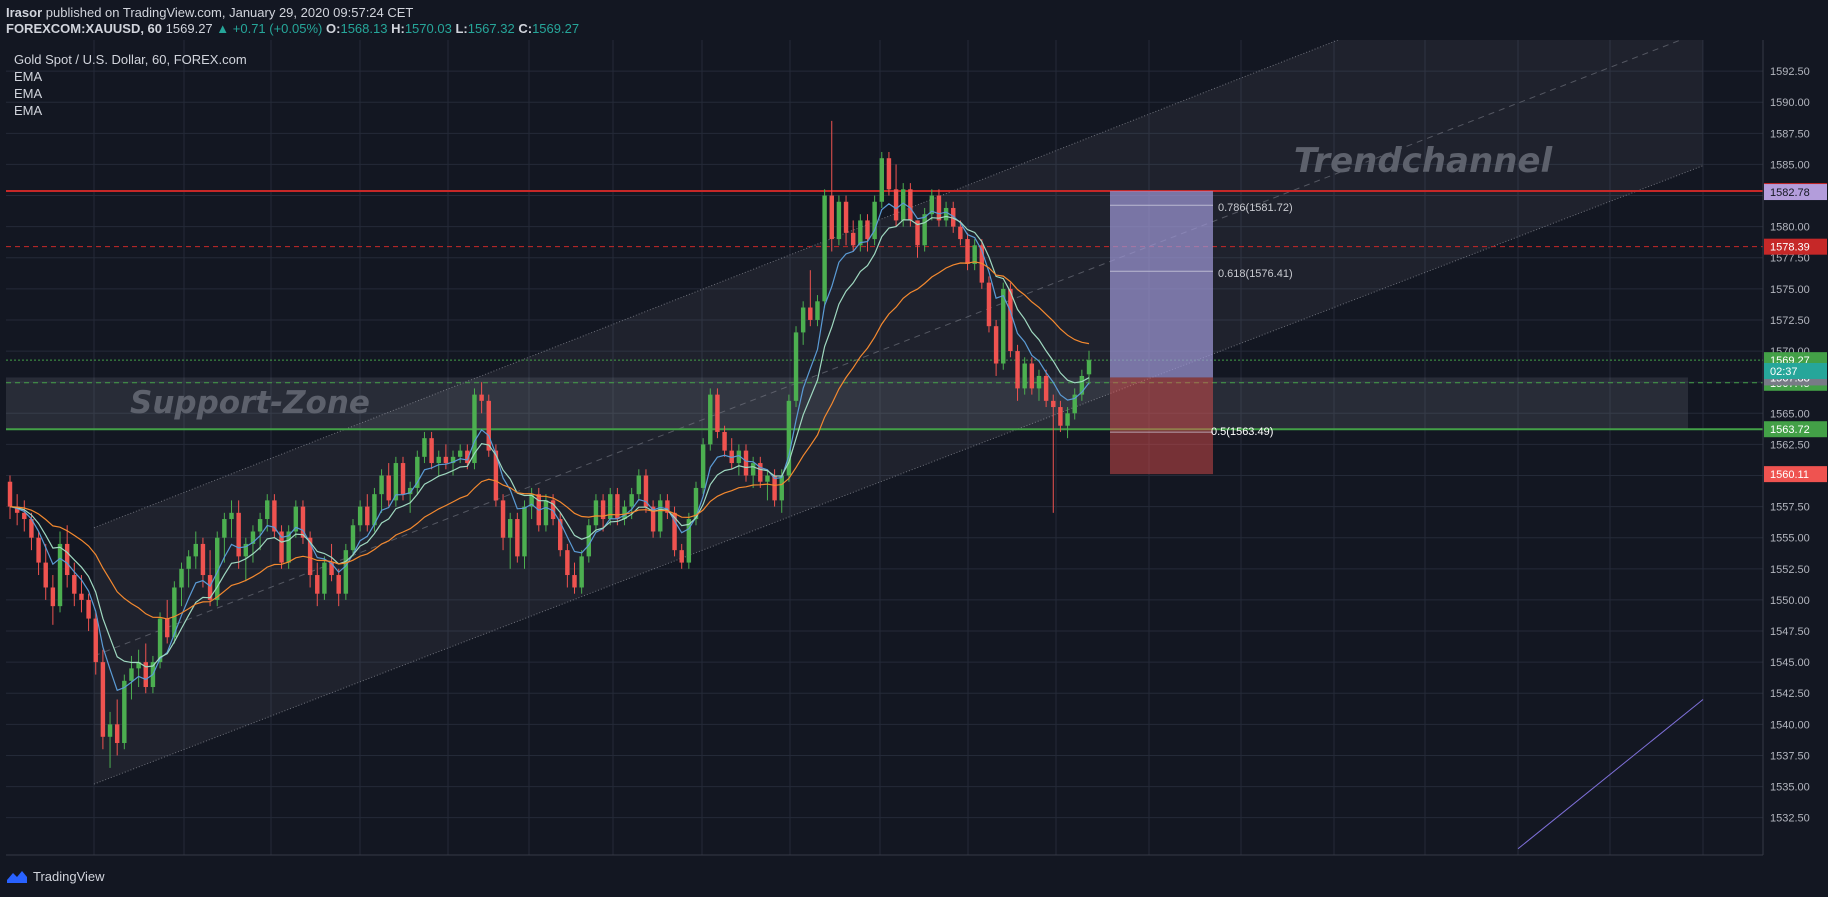  I want to click on high-label: H:, so click(398, 28).